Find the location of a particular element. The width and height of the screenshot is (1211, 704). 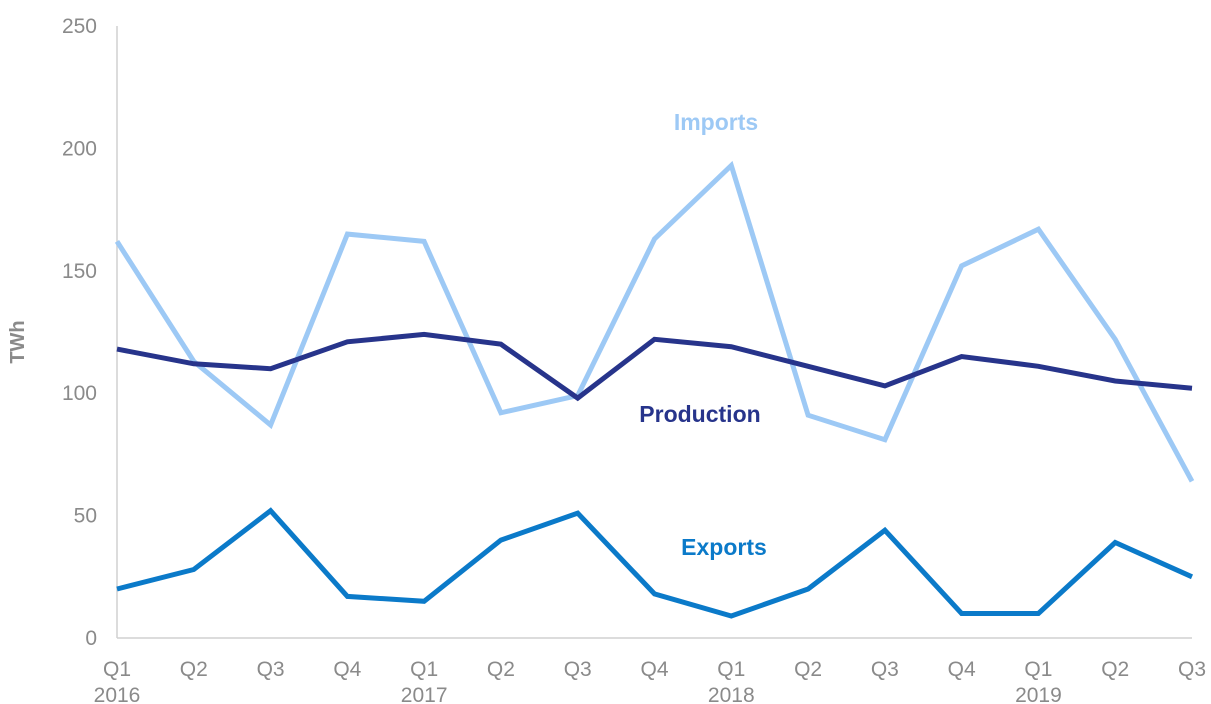

series-label-imports: Imports is located at coordinates (716, 122).